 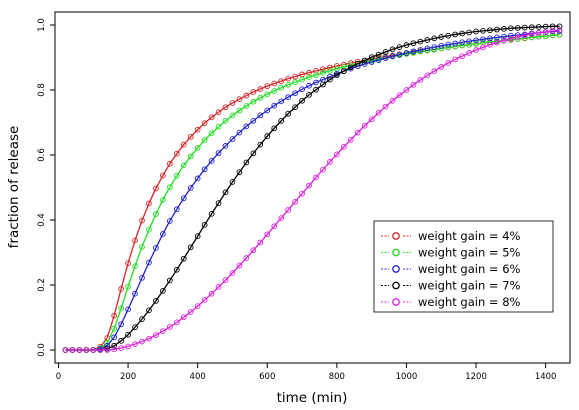 What do you see at coordinates (451, 236) in the screenshot?
I see `legend-item: weight gain = 4%` at bounding box center [451, 236].